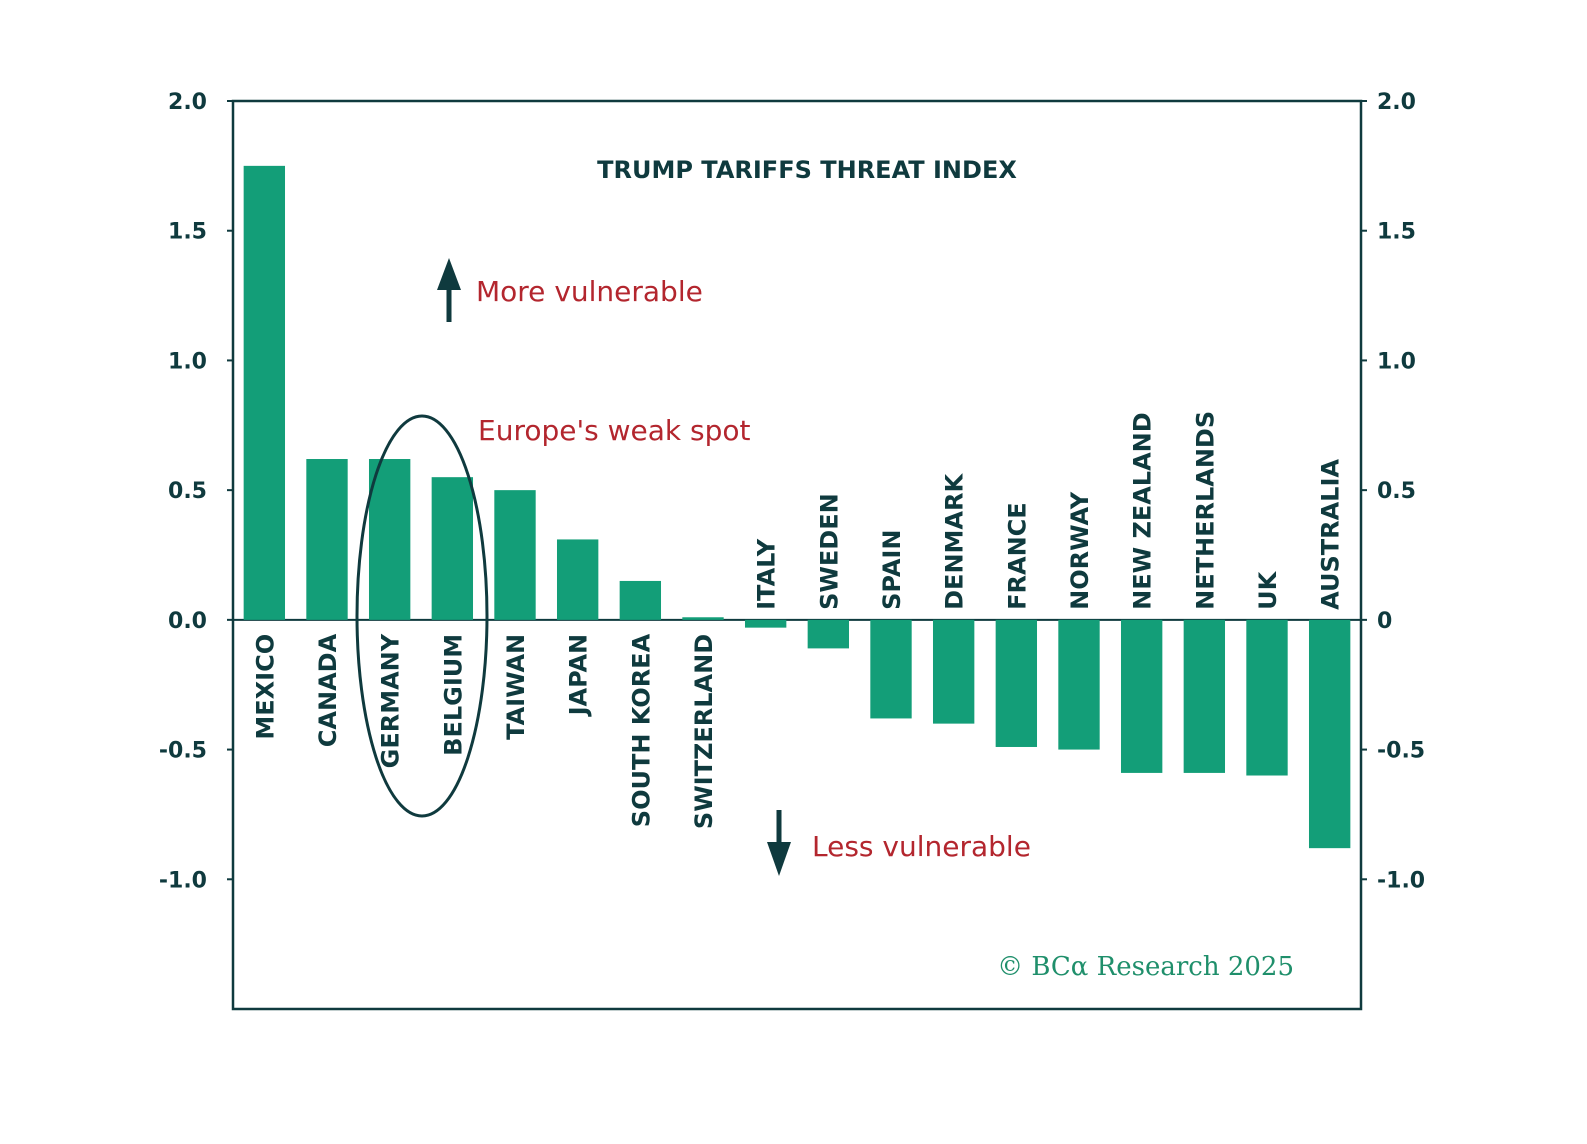  Describe the element at coordinates (1396, 232) in the screenshot. I see `right-tick-label: 1.5` at that location.